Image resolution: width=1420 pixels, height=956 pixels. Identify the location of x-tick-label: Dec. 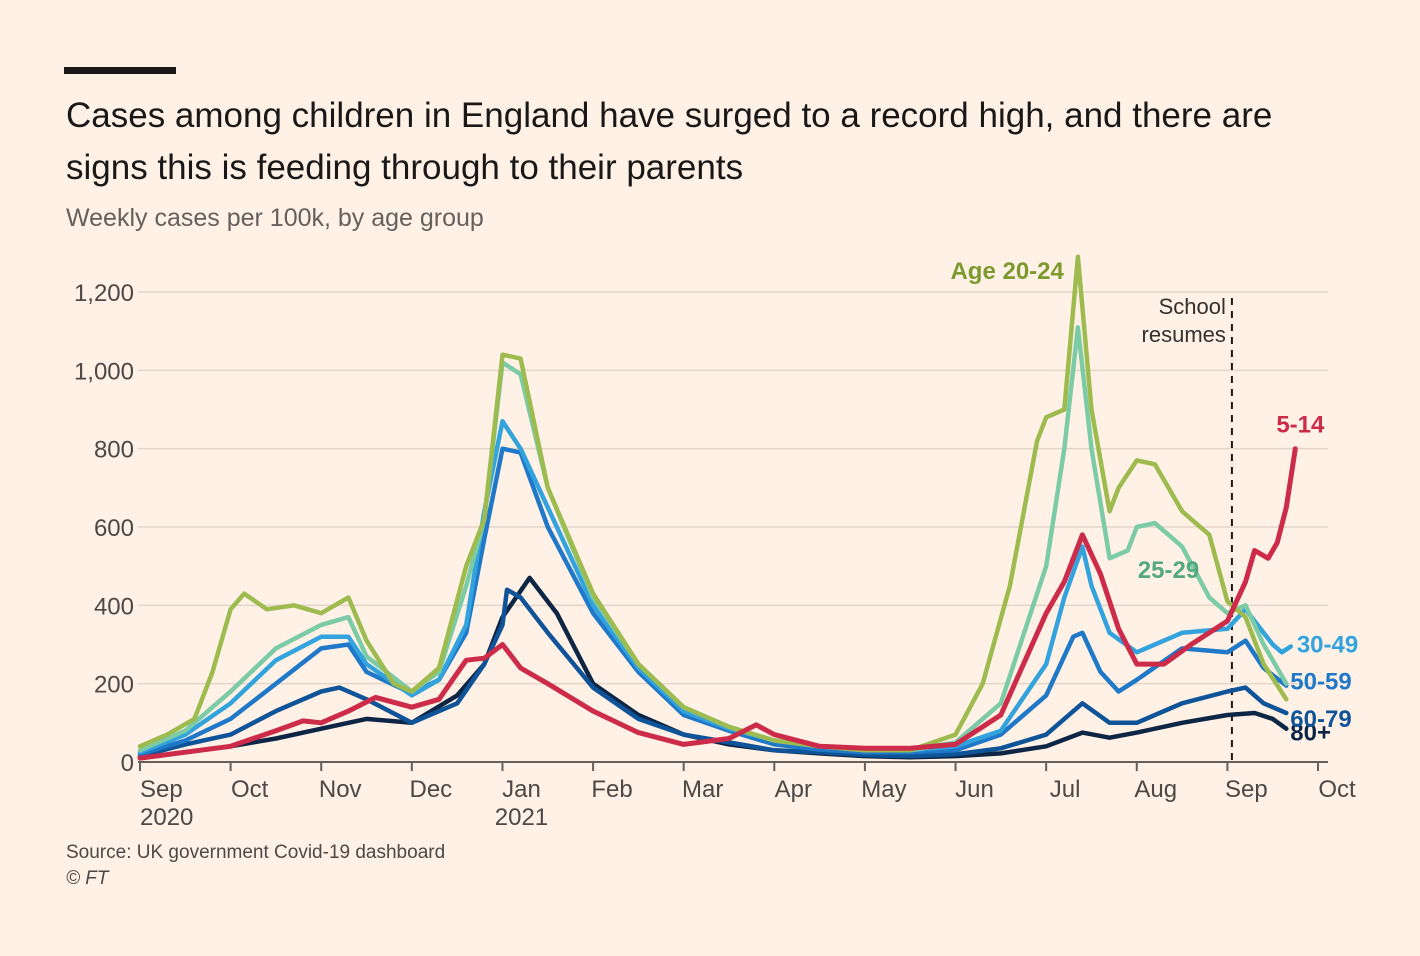
(431, 789).